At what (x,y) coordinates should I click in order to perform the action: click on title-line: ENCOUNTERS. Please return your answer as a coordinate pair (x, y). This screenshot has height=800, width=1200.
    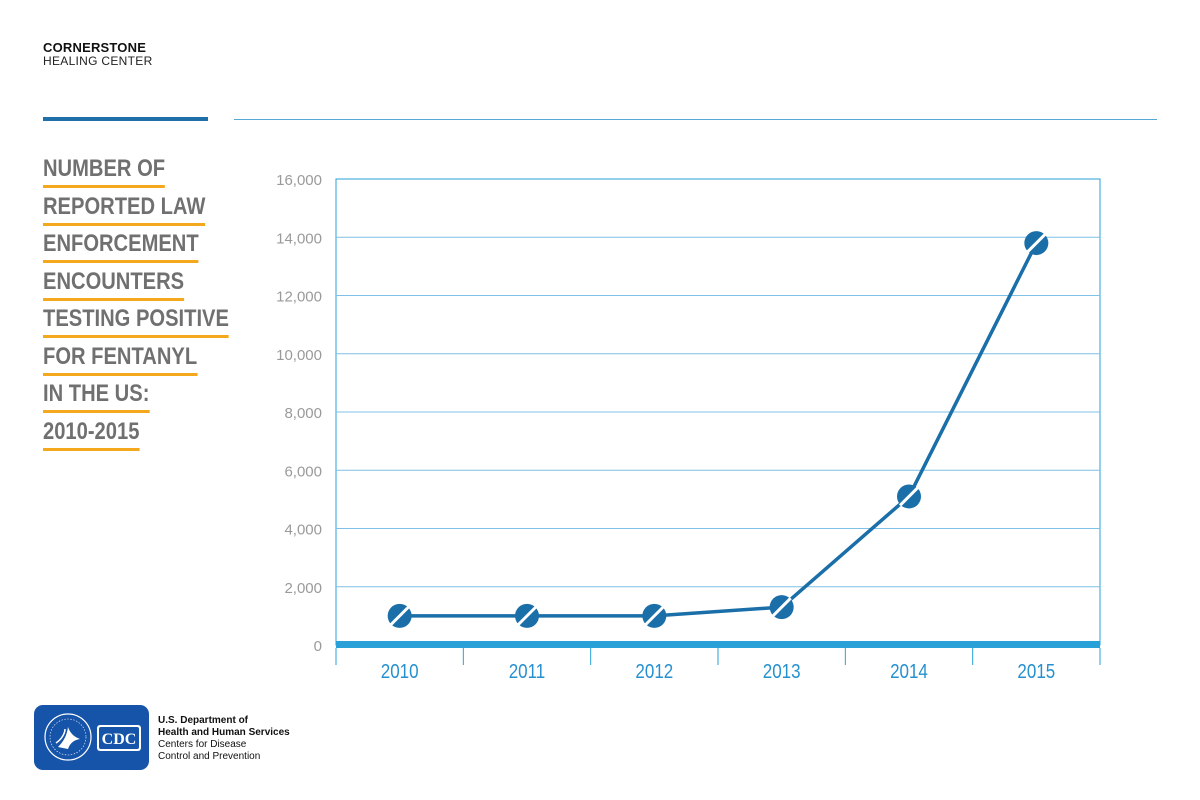
    Looking at the image, I should click on (114, 283).